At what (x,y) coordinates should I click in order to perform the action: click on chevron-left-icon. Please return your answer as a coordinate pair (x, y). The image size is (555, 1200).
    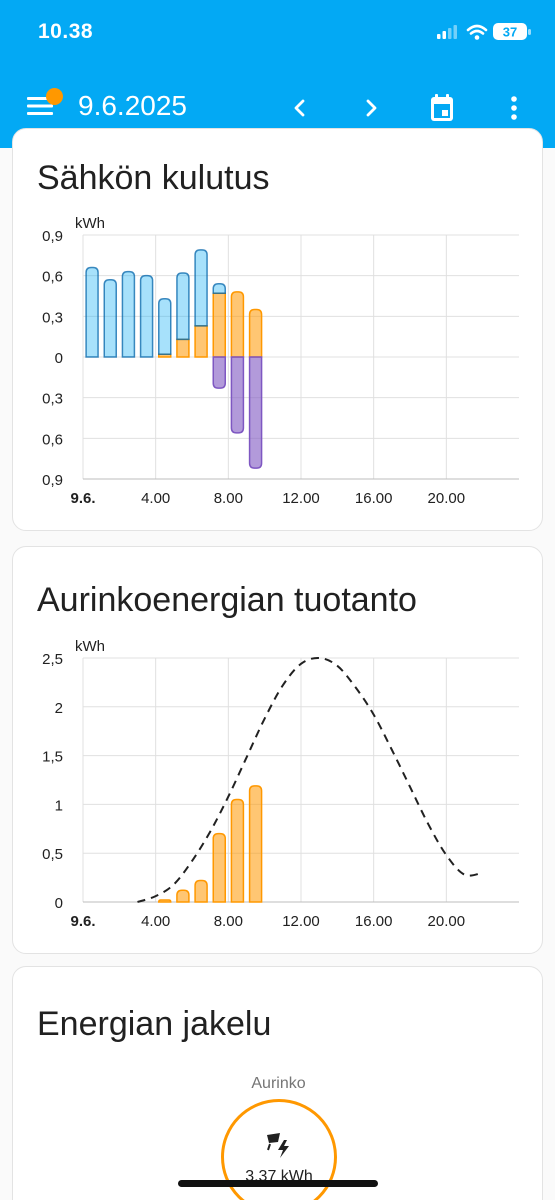
    Looking at the image, I should click on (299, 108).